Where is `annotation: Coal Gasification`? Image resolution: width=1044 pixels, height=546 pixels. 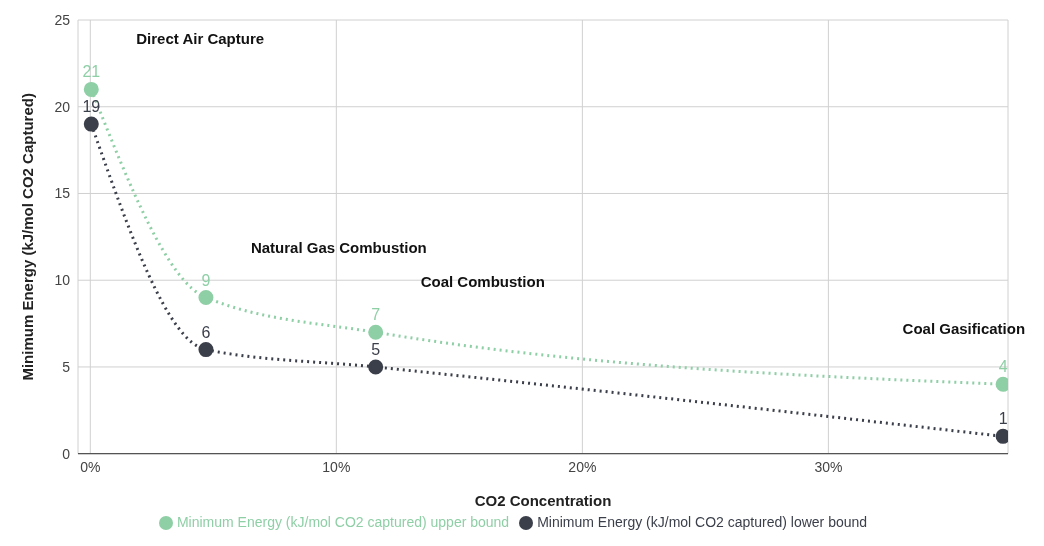
annotation: Coal Gasification is located at coordinates (964, 329).